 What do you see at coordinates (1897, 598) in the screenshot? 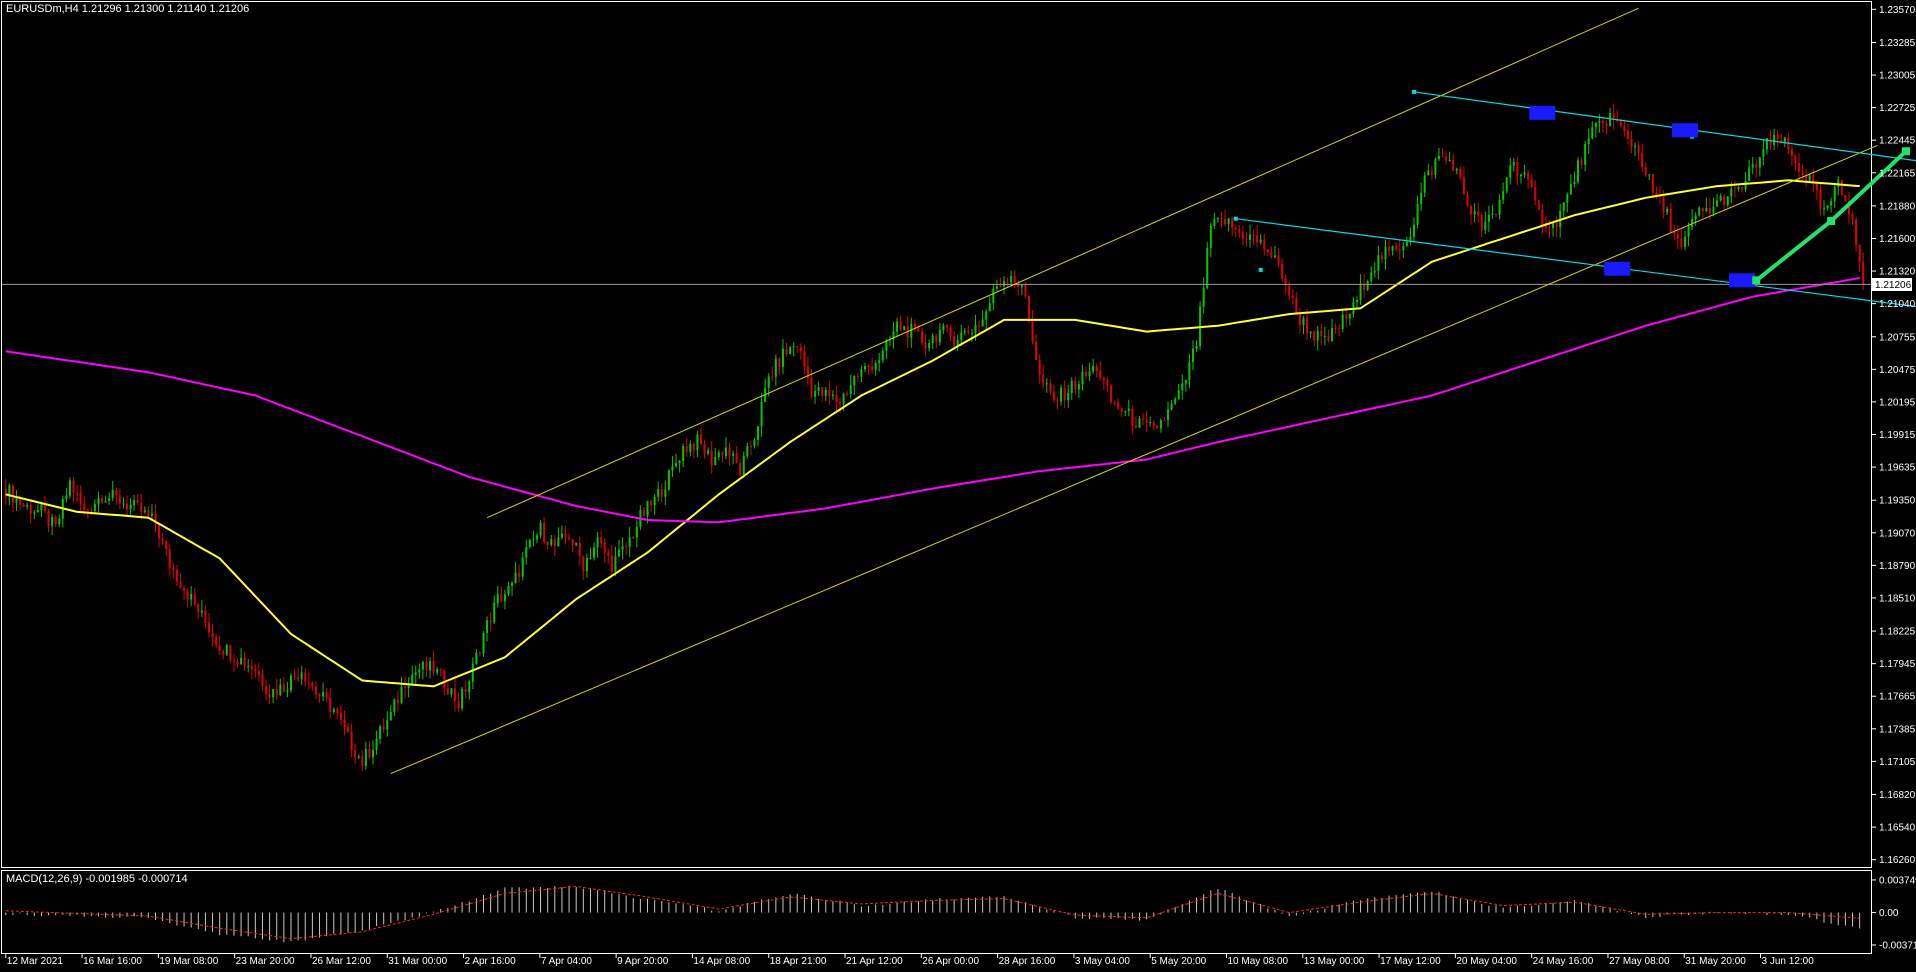
I see `y-tick-label: 1.18510` at bounding box center [1897, 598].